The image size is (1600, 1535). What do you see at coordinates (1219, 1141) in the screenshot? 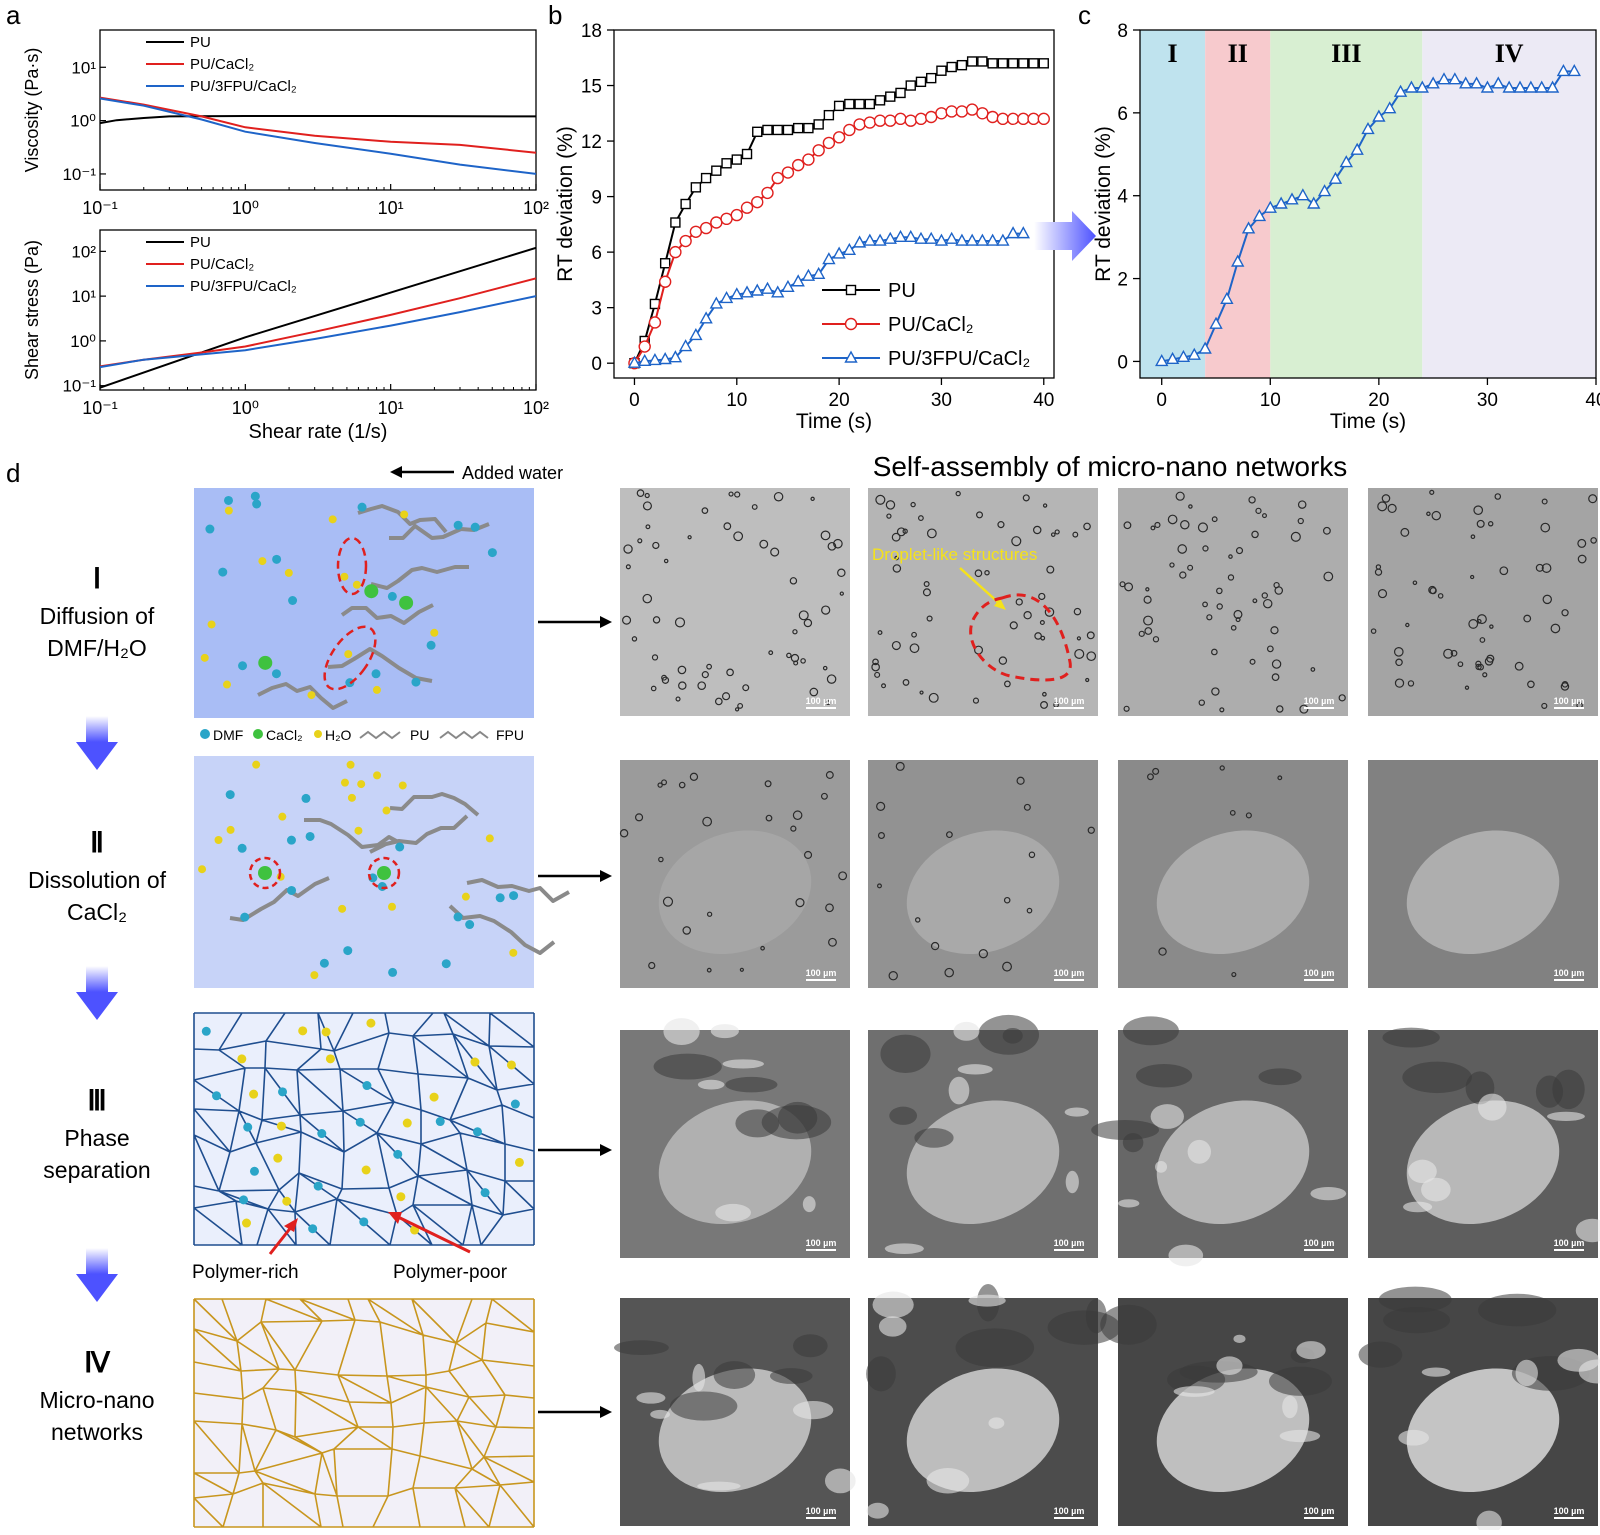
I see `micrograph-r3-c3: 100 µm` at bounding box center [1219, 1141].